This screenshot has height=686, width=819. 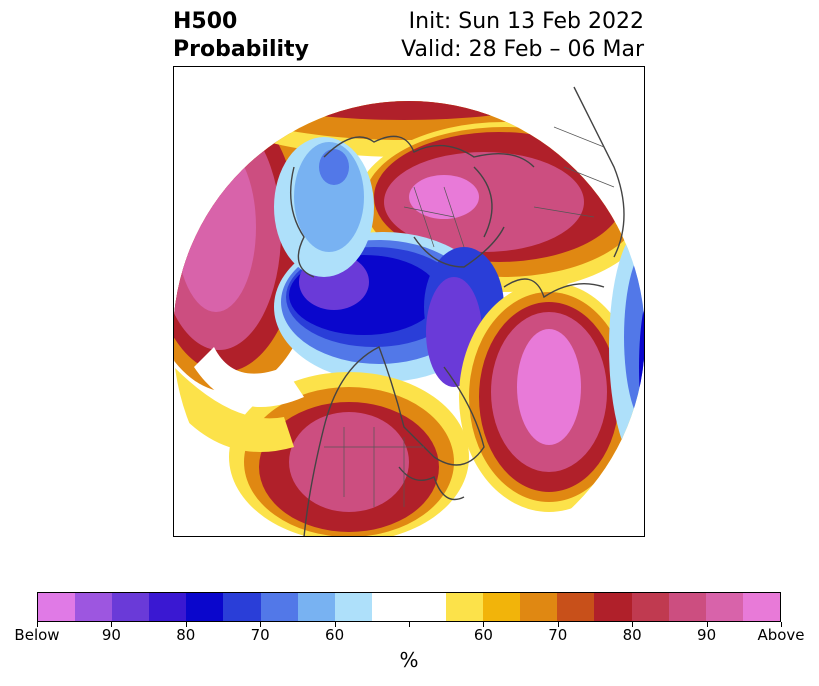 What do you see at coordinates (349, 454) in the screenshot?
I see `anomaly-south-high` at bounding box center [349, 454].